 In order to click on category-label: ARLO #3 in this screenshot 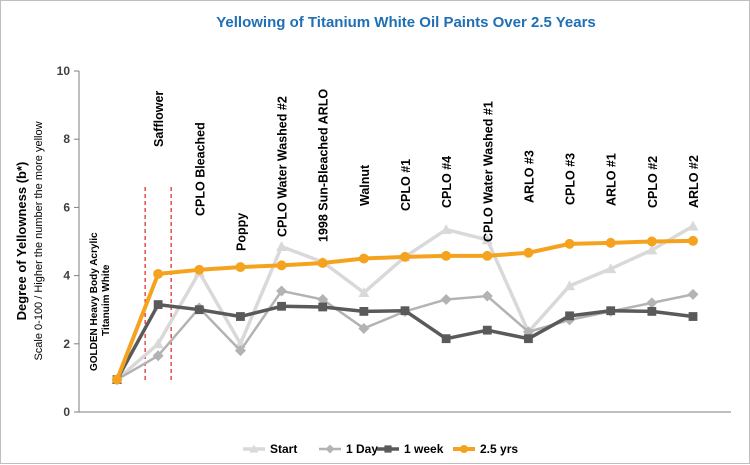, I will do `click(529, 176)`.